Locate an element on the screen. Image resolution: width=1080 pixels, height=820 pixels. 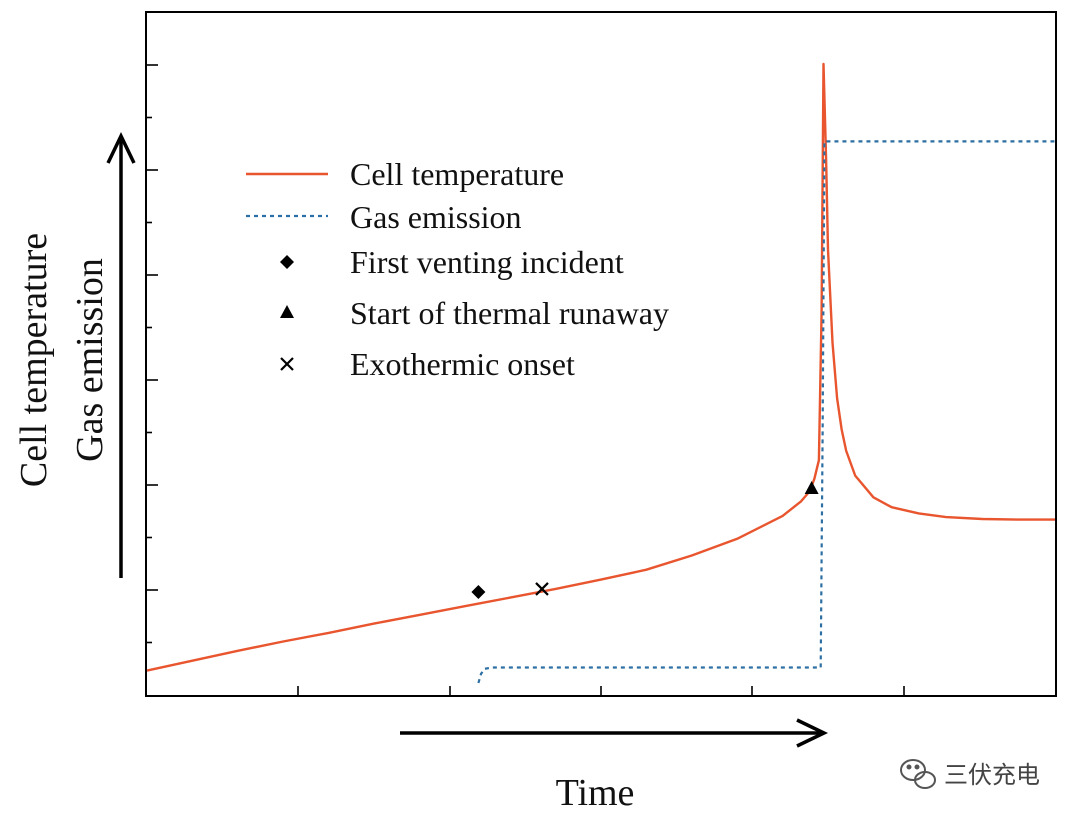
marker-diamond is located at coordinates (478, 592).